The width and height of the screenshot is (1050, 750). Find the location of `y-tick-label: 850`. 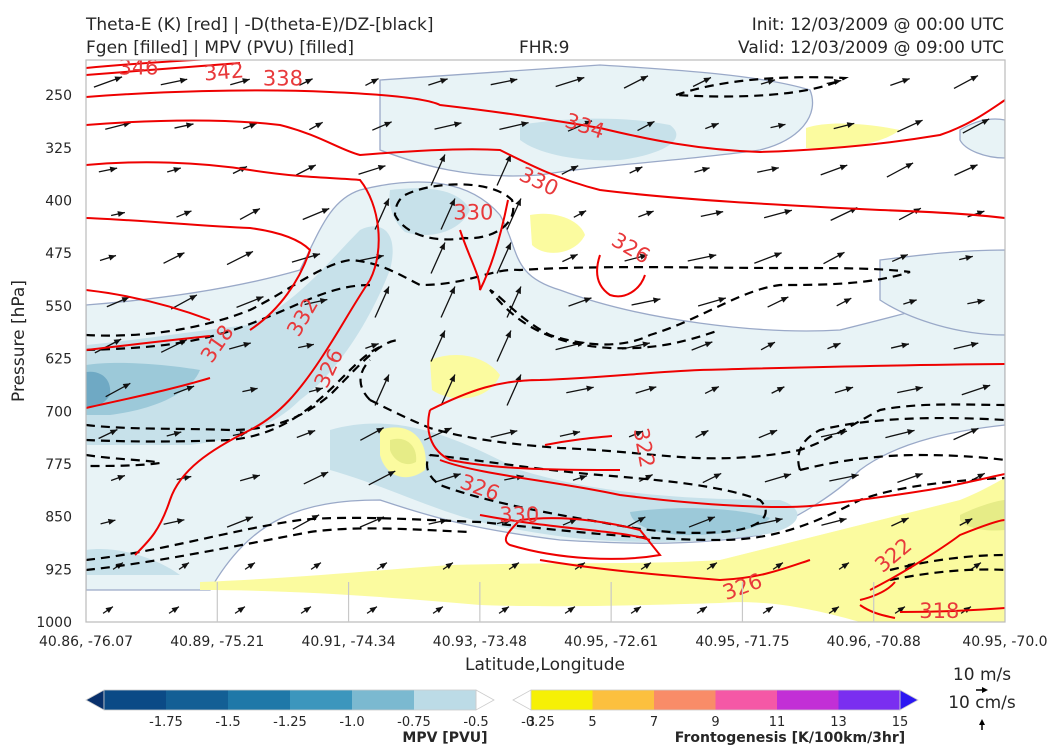

y-tick-label: 850 is located at coordinates (58, 518).